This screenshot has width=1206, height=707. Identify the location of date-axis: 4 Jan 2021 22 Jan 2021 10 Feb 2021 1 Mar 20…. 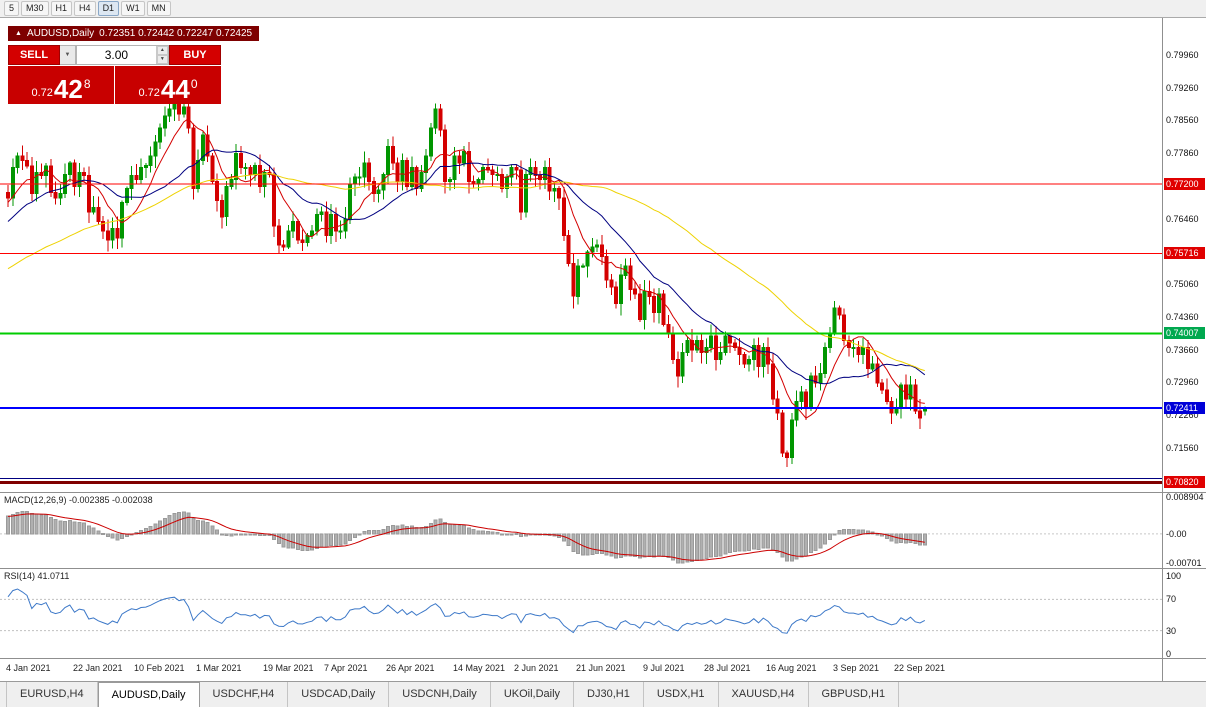
(581, 670).